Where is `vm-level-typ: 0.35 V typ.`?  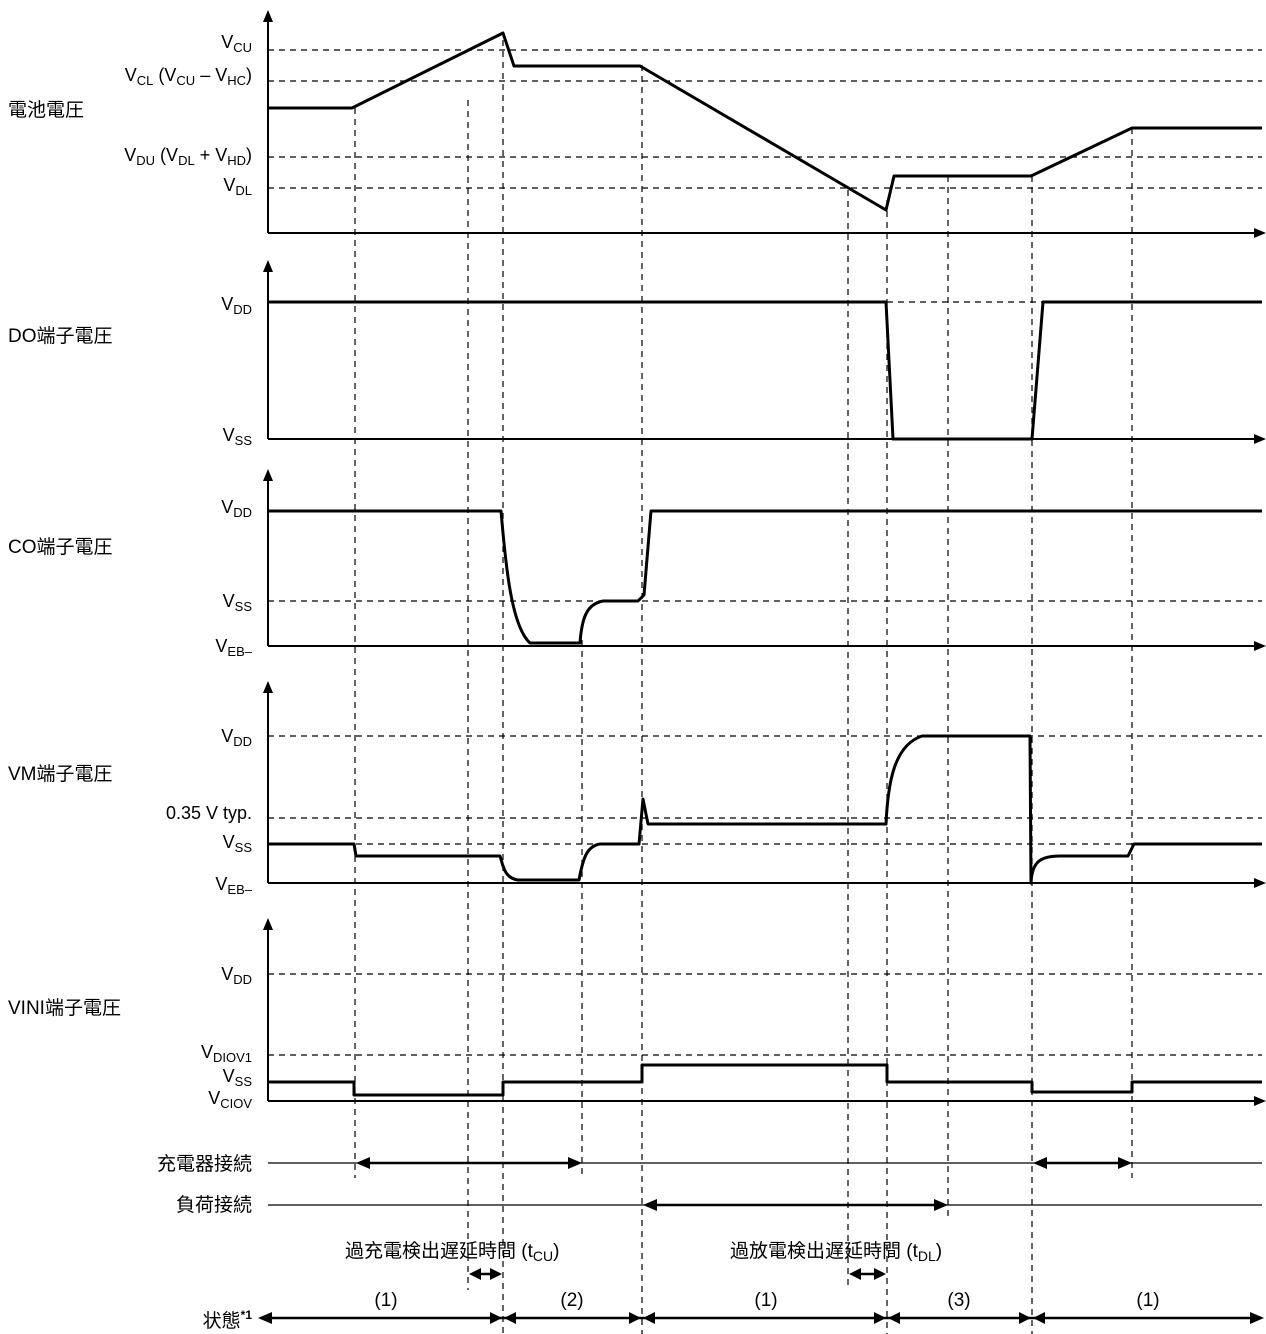 vm-level-typ: 0.35 V typ. is located at coordinates (209, 813).